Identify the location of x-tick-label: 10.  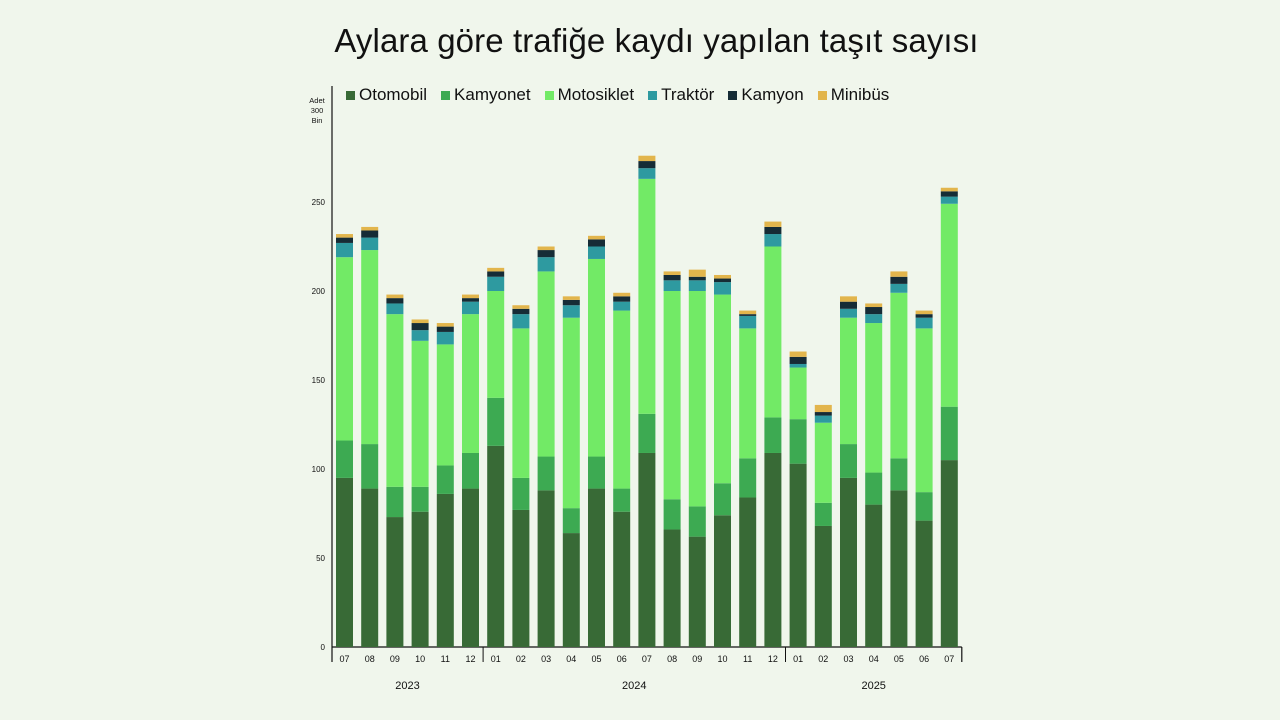
(722, 659).